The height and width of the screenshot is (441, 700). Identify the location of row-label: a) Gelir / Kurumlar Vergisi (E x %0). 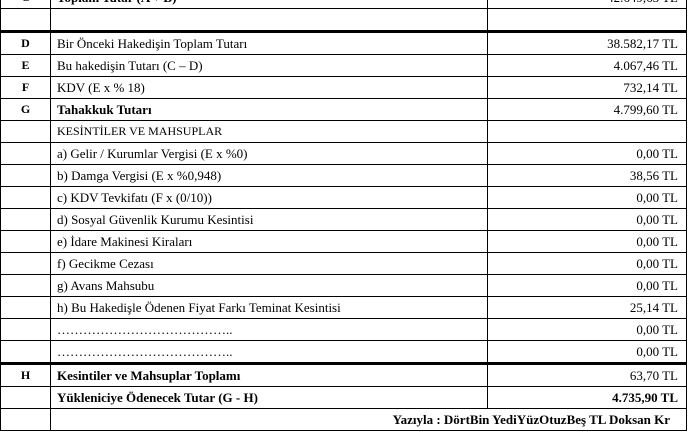
(269, 153).